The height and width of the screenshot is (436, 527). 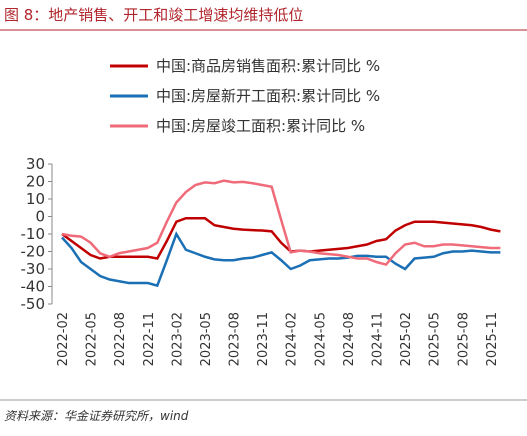 What do you see at coordinates (35, 182) in the screenshot?
I see `y-tick-label: 20` at bounding box center [35, 182].